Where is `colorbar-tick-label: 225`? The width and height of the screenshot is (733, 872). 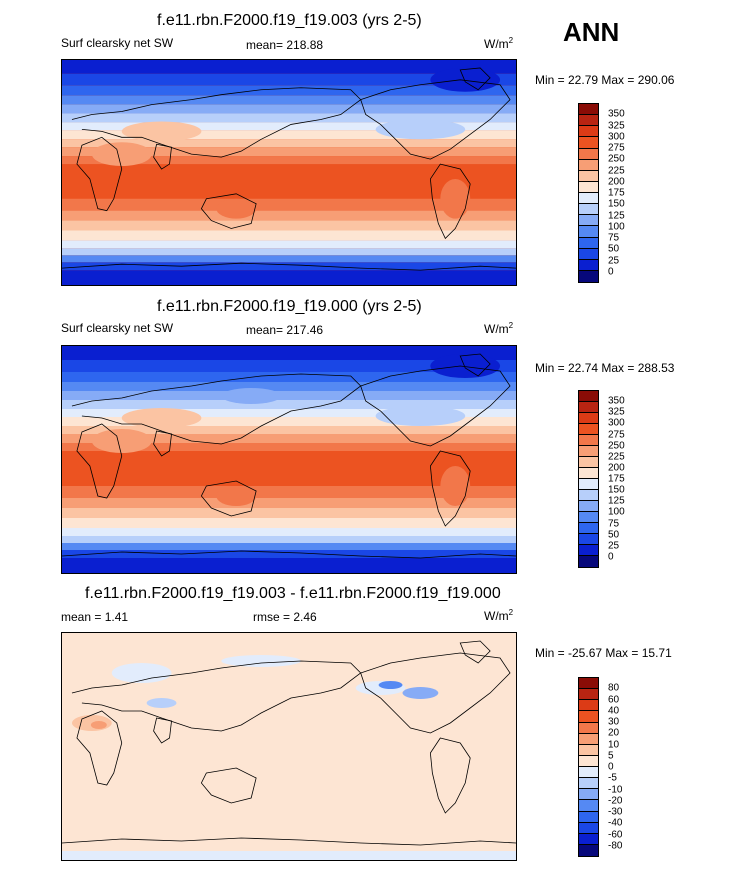
colorbar-tick-label: 225 is located at coordinates (616, 457).